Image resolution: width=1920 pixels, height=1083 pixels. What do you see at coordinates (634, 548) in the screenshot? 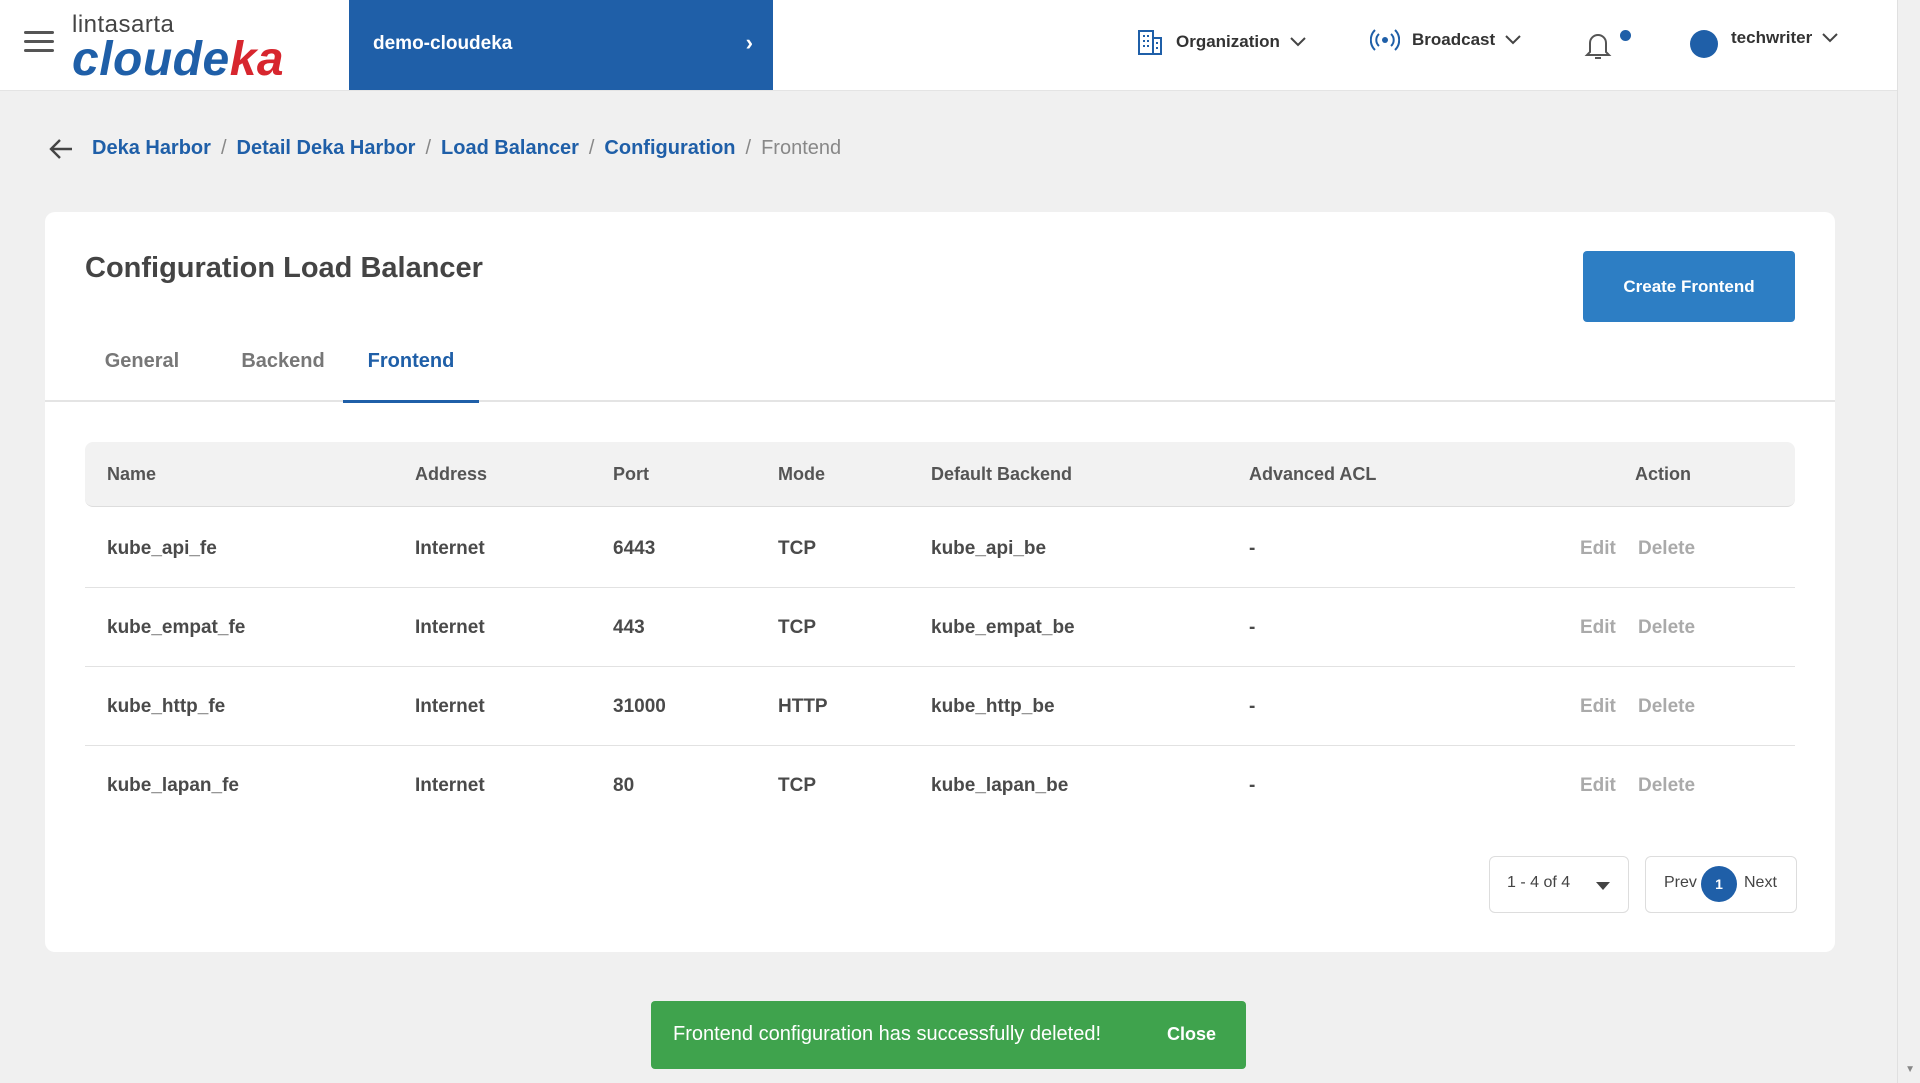
I see `cell-port: 6443` at bounding box center [634, 548].